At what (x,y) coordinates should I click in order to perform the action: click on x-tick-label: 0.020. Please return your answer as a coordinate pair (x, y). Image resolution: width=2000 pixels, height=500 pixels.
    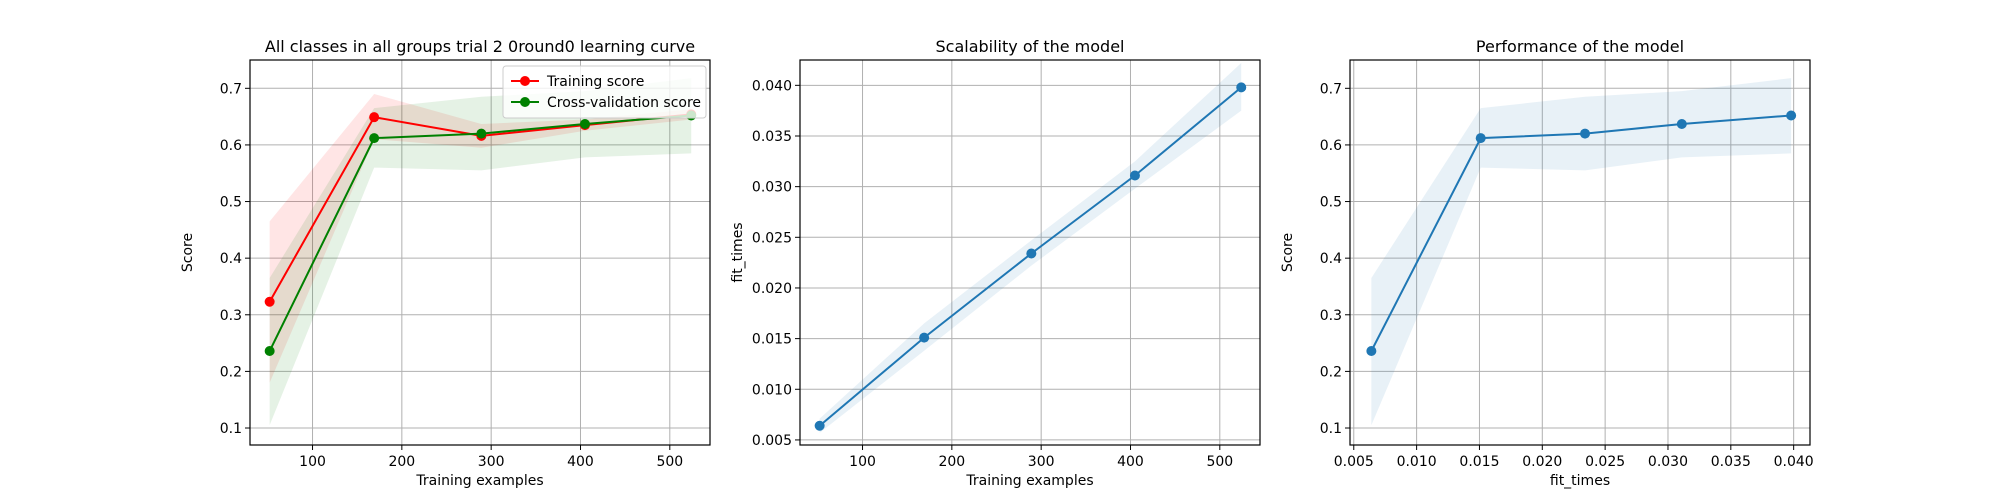
    Looking at the image, I should click on (1542, 462).